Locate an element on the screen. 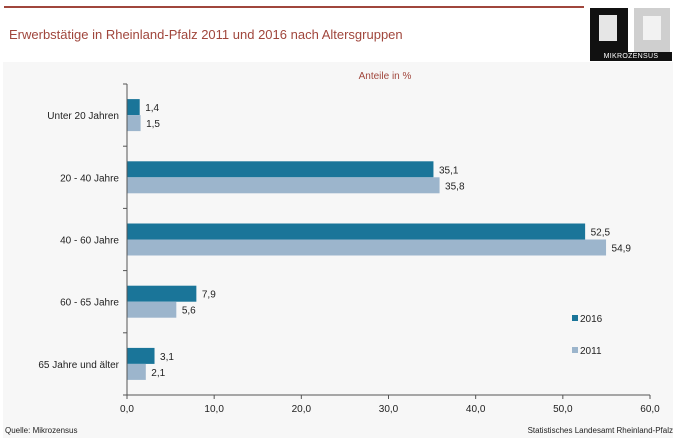  x-tick-label: 10,0 is located at coordinates (214, 409).